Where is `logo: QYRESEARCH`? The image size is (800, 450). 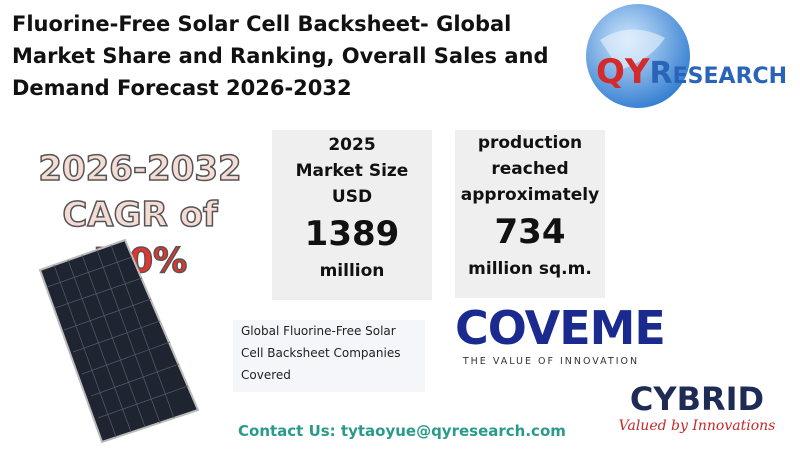
logo: QYRESEARCH is located at coordinates (691, 72).